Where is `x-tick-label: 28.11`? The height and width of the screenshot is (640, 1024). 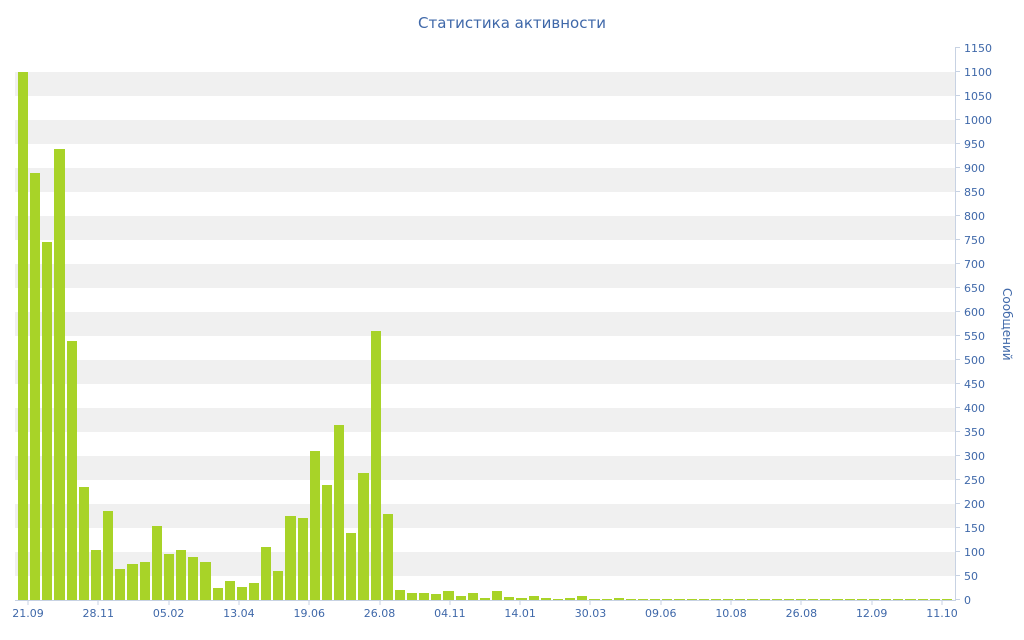
x-tick-label: 28.11 is located at coordinates (98, 613).